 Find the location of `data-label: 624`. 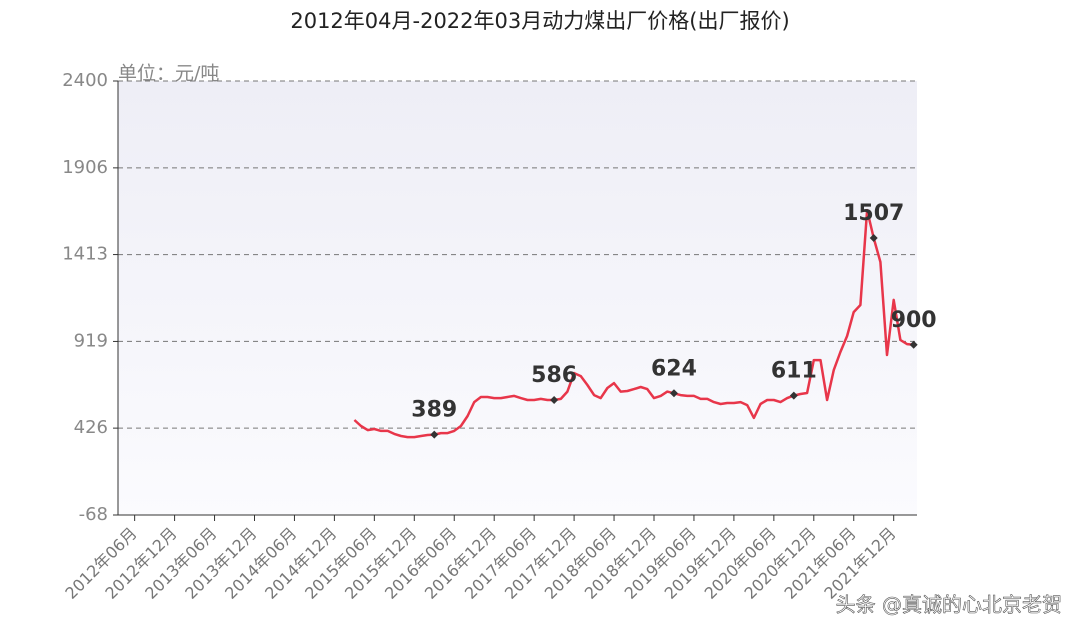

data-label: 624 is located at coordinates (674, 368).